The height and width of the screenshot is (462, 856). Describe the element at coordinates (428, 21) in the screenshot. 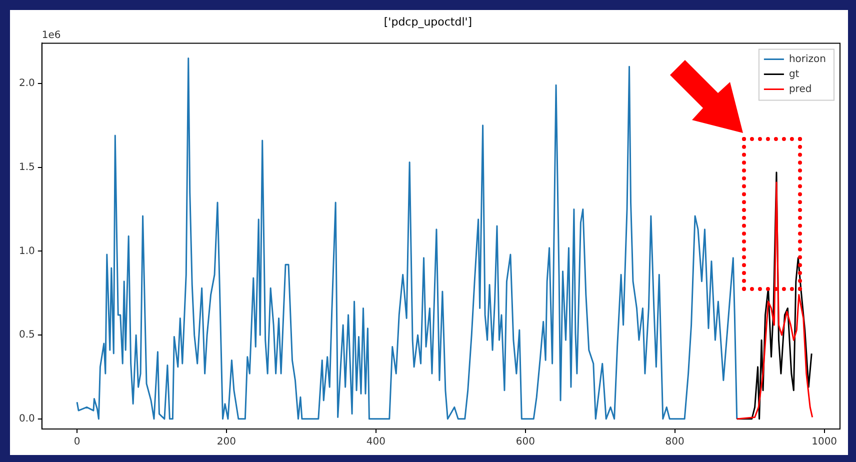

I see `chart-title: ['pdcp_upoctdl']` at that location.